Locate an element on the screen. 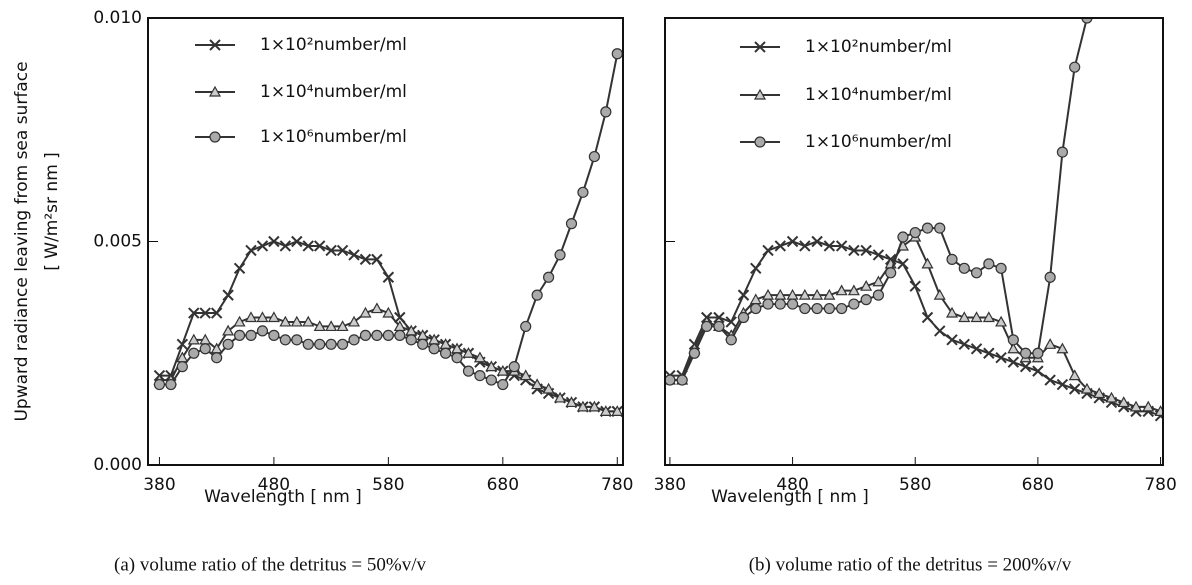  legend-label: 1×10⁴number/ml is located at coordinates (878, 95).